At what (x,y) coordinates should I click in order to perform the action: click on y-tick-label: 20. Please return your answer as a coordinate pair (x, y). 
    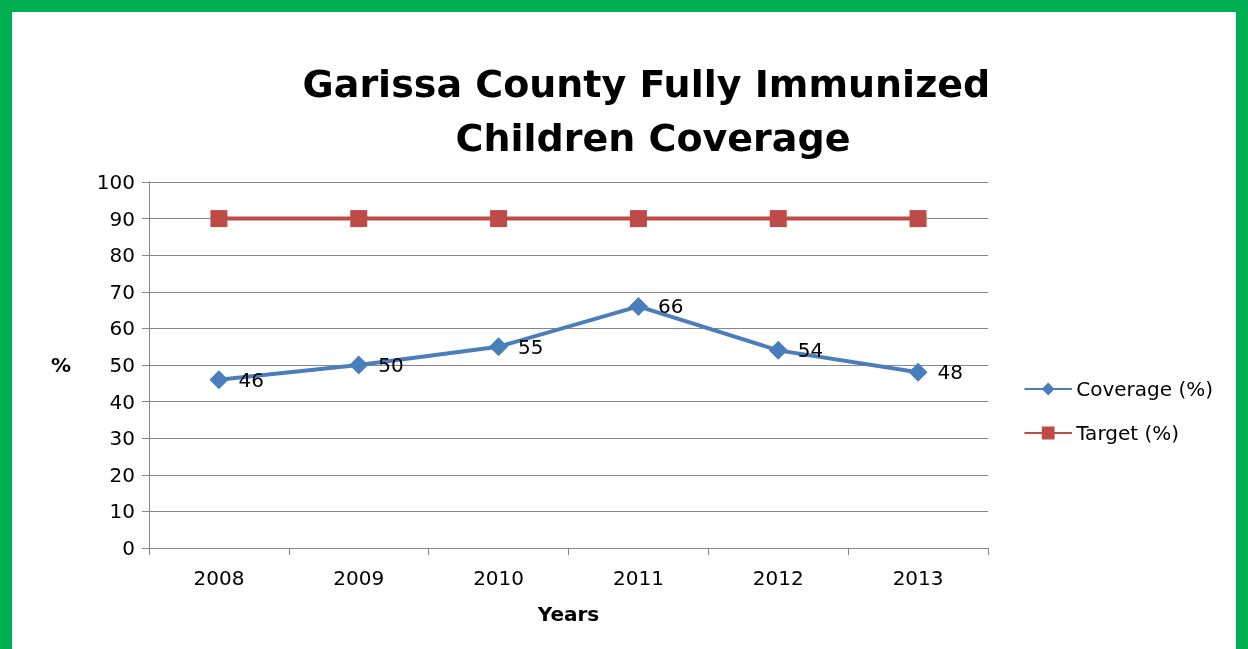
    Looking at the image, I should click on (122, 474).